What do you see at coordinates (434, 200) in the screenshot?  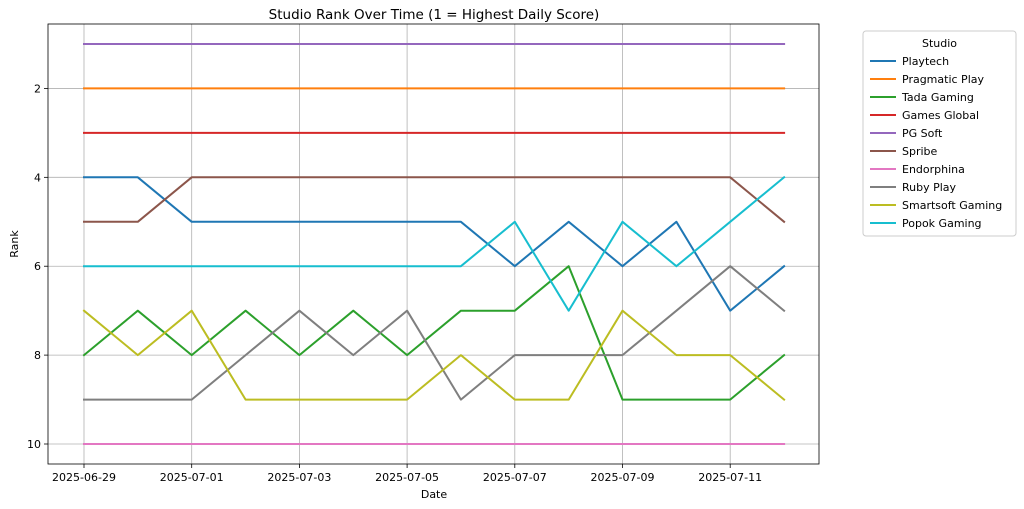 I see `series-line-spribe` at bounding box center [434, 200].